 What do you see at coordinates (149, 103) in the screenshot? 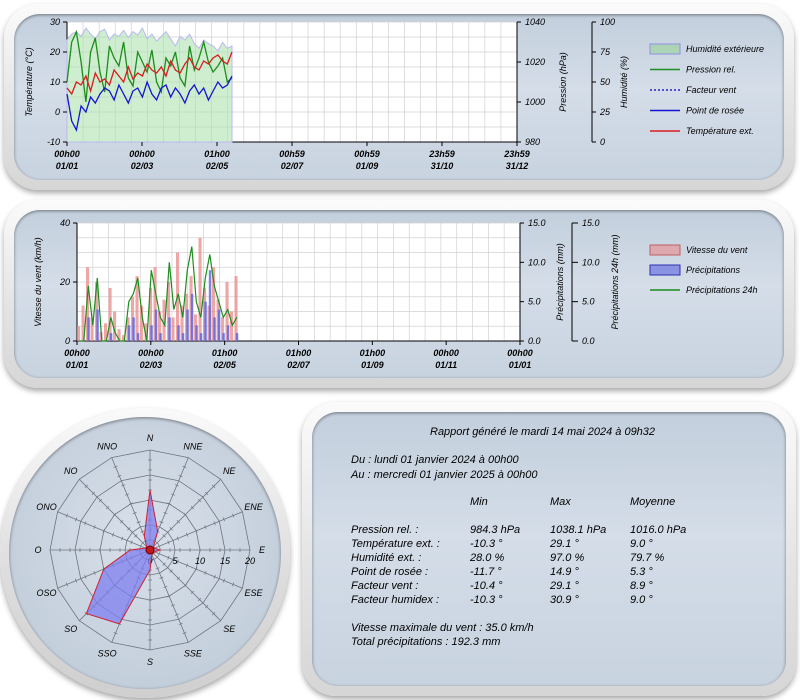
I see `dewpoint-line` at bounding box center [149, 103].